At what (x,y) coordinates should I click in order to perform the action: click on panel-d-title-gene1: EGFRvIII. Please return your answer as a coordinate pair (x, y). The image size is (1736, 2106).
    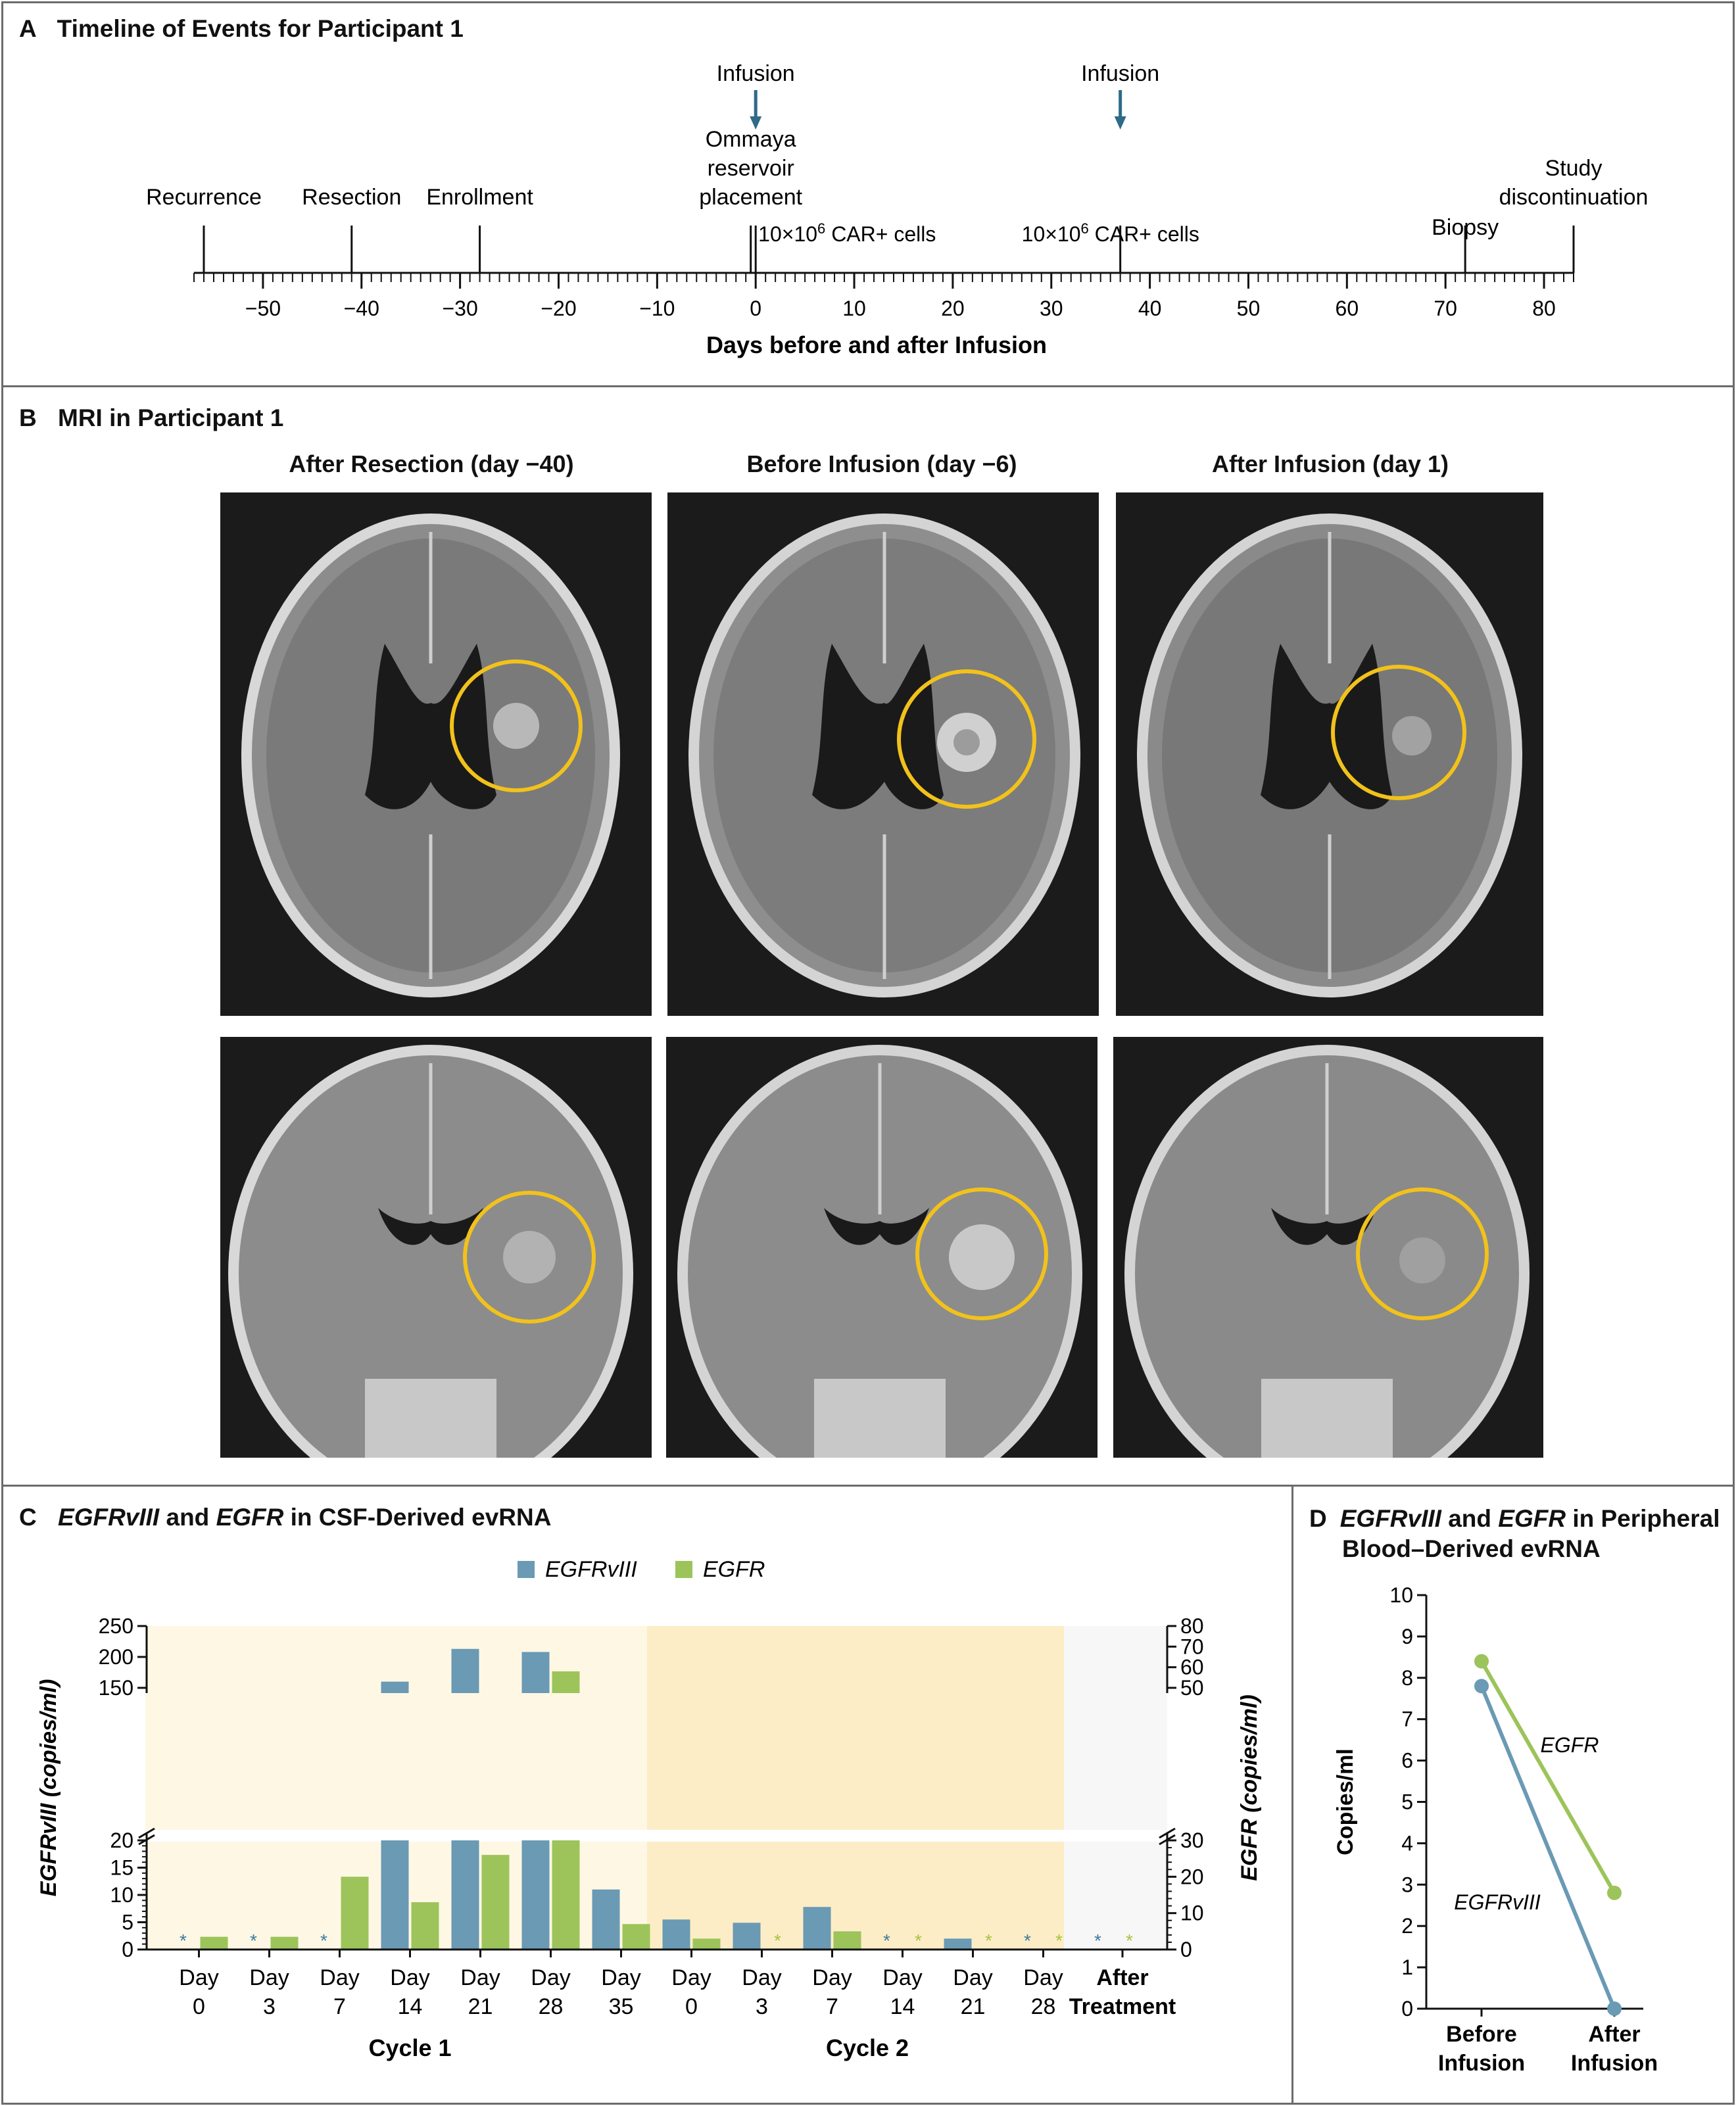
    Looking at the image, I should click on (1390, 1518).